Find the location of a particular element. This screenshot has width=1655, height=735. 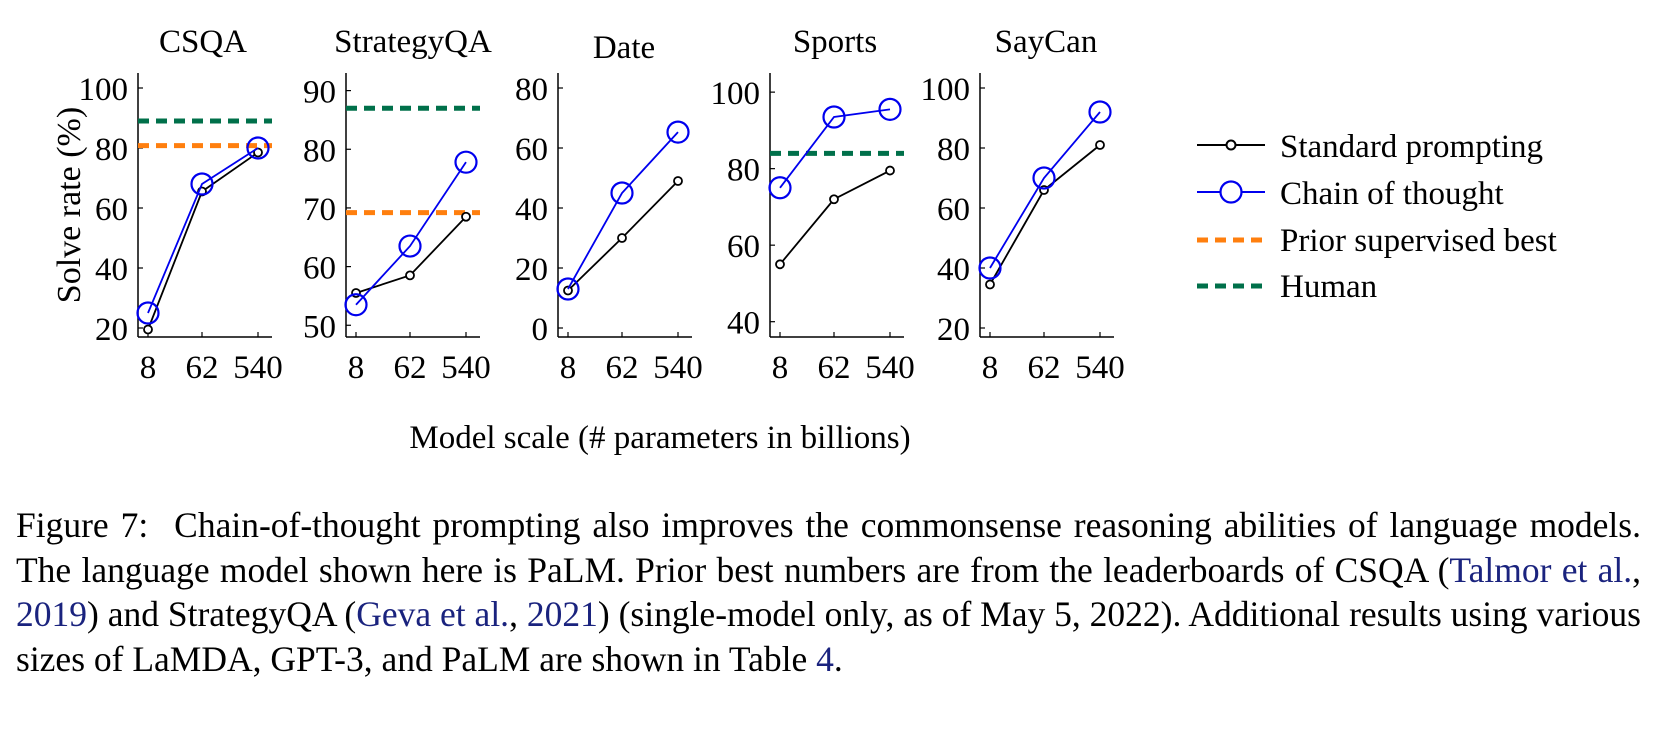

y-tick-label: 70 is located at coordinates (319, 210).